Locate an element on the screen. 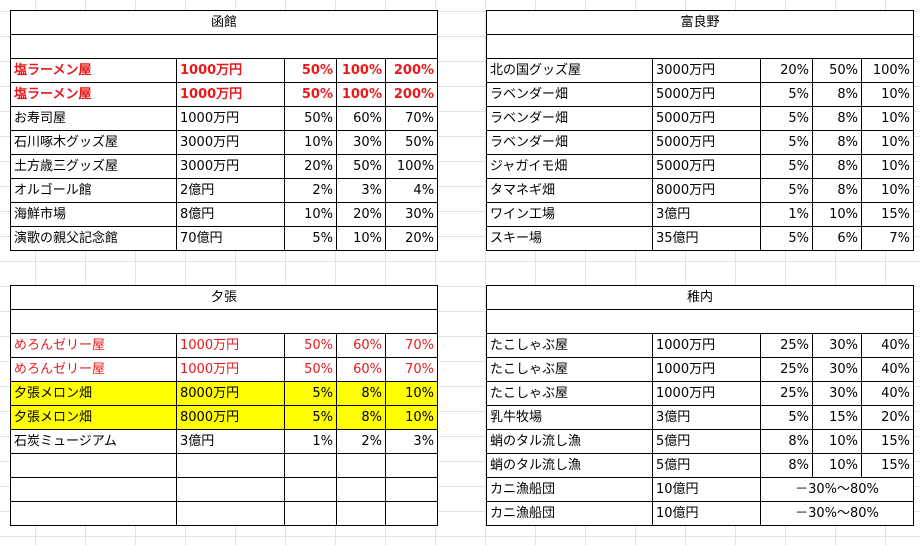 Image resolution: width=920 pixels, height=545 pixels. rate2-cell: 15% is located at coordinates (837, 417).